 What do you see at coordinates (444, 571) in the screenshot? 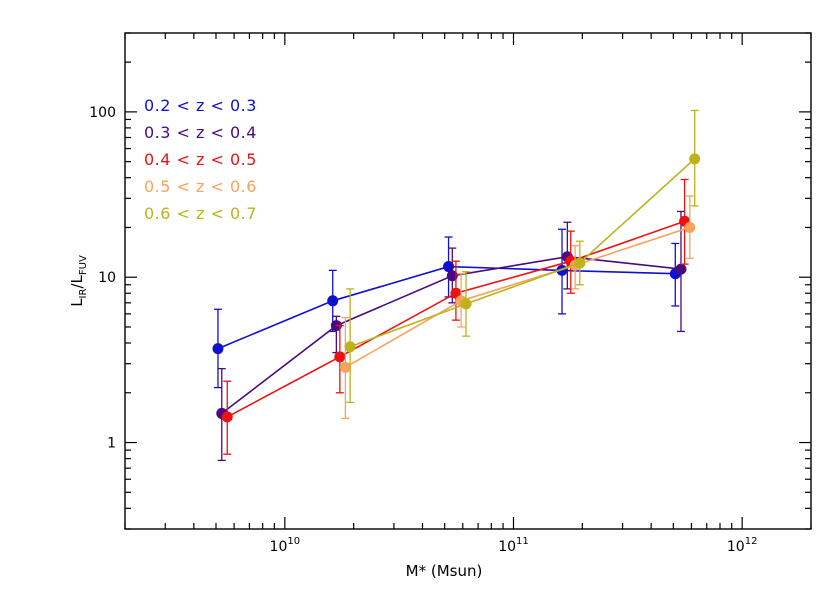
I see `x-axis-label: M* (Msun)` at bounding box center [444, 571].